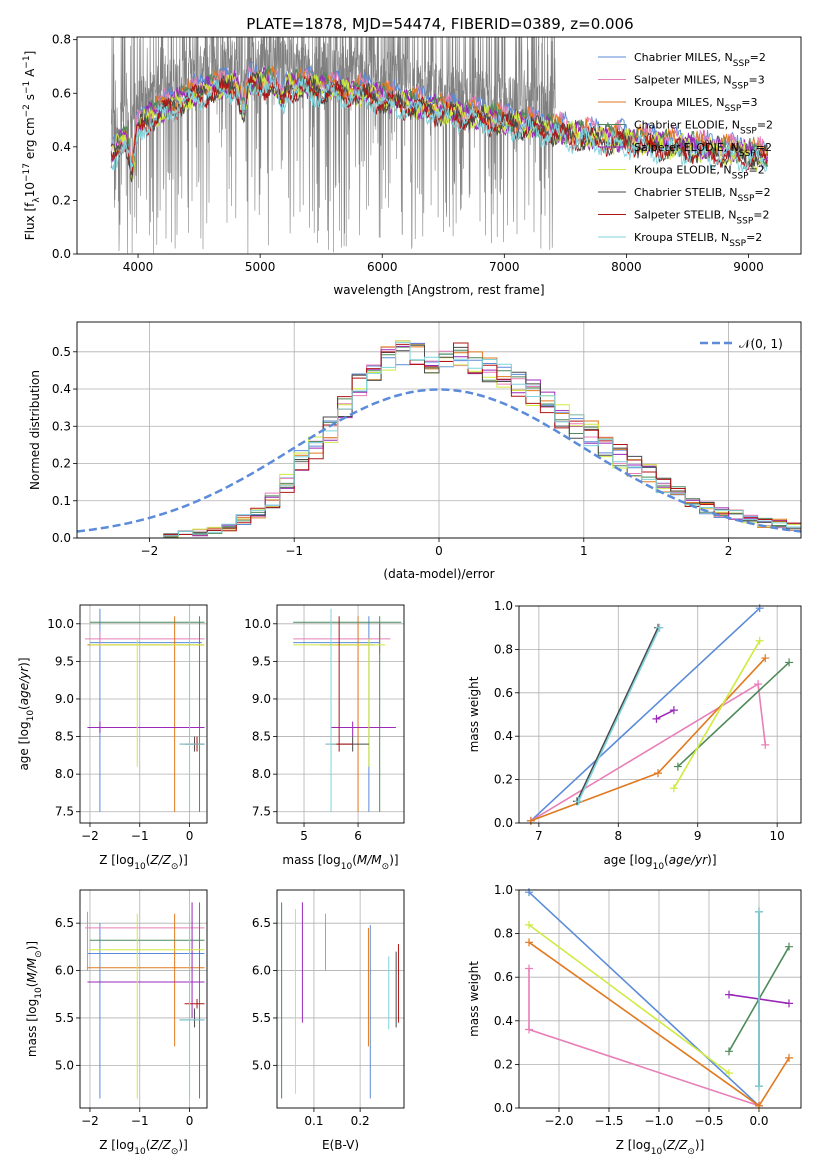  What do you see at coordinates (261, 737) in the screenshot?
I see `y-tick-label: 8.5` at bounding box center [261, 737].